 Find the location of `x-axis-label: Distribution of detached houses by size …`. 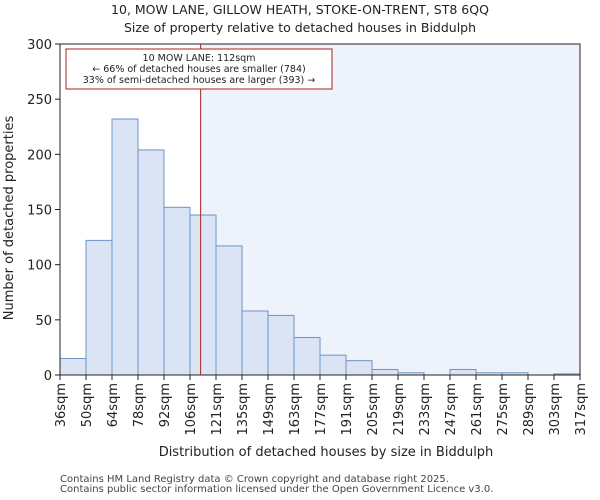

x-axis-label: Distribution of detached houses by size … is located at coordinates (326, 452).